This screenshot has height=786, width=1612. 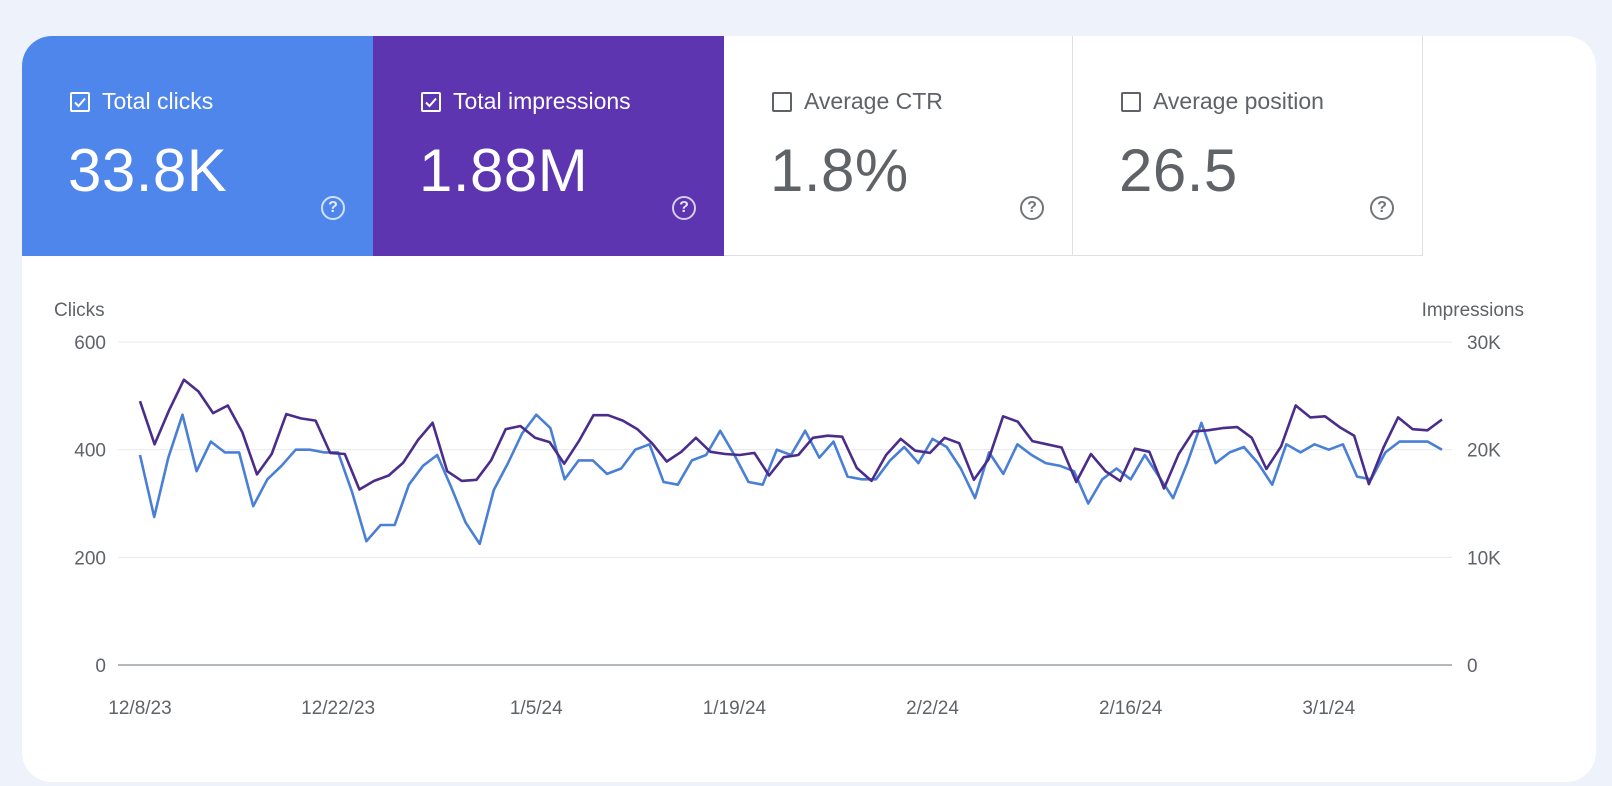 What do you see at coordinates (100, 666) in the screenshot?
I see `left-tick-label: 0` at bounding box center [100, 666].